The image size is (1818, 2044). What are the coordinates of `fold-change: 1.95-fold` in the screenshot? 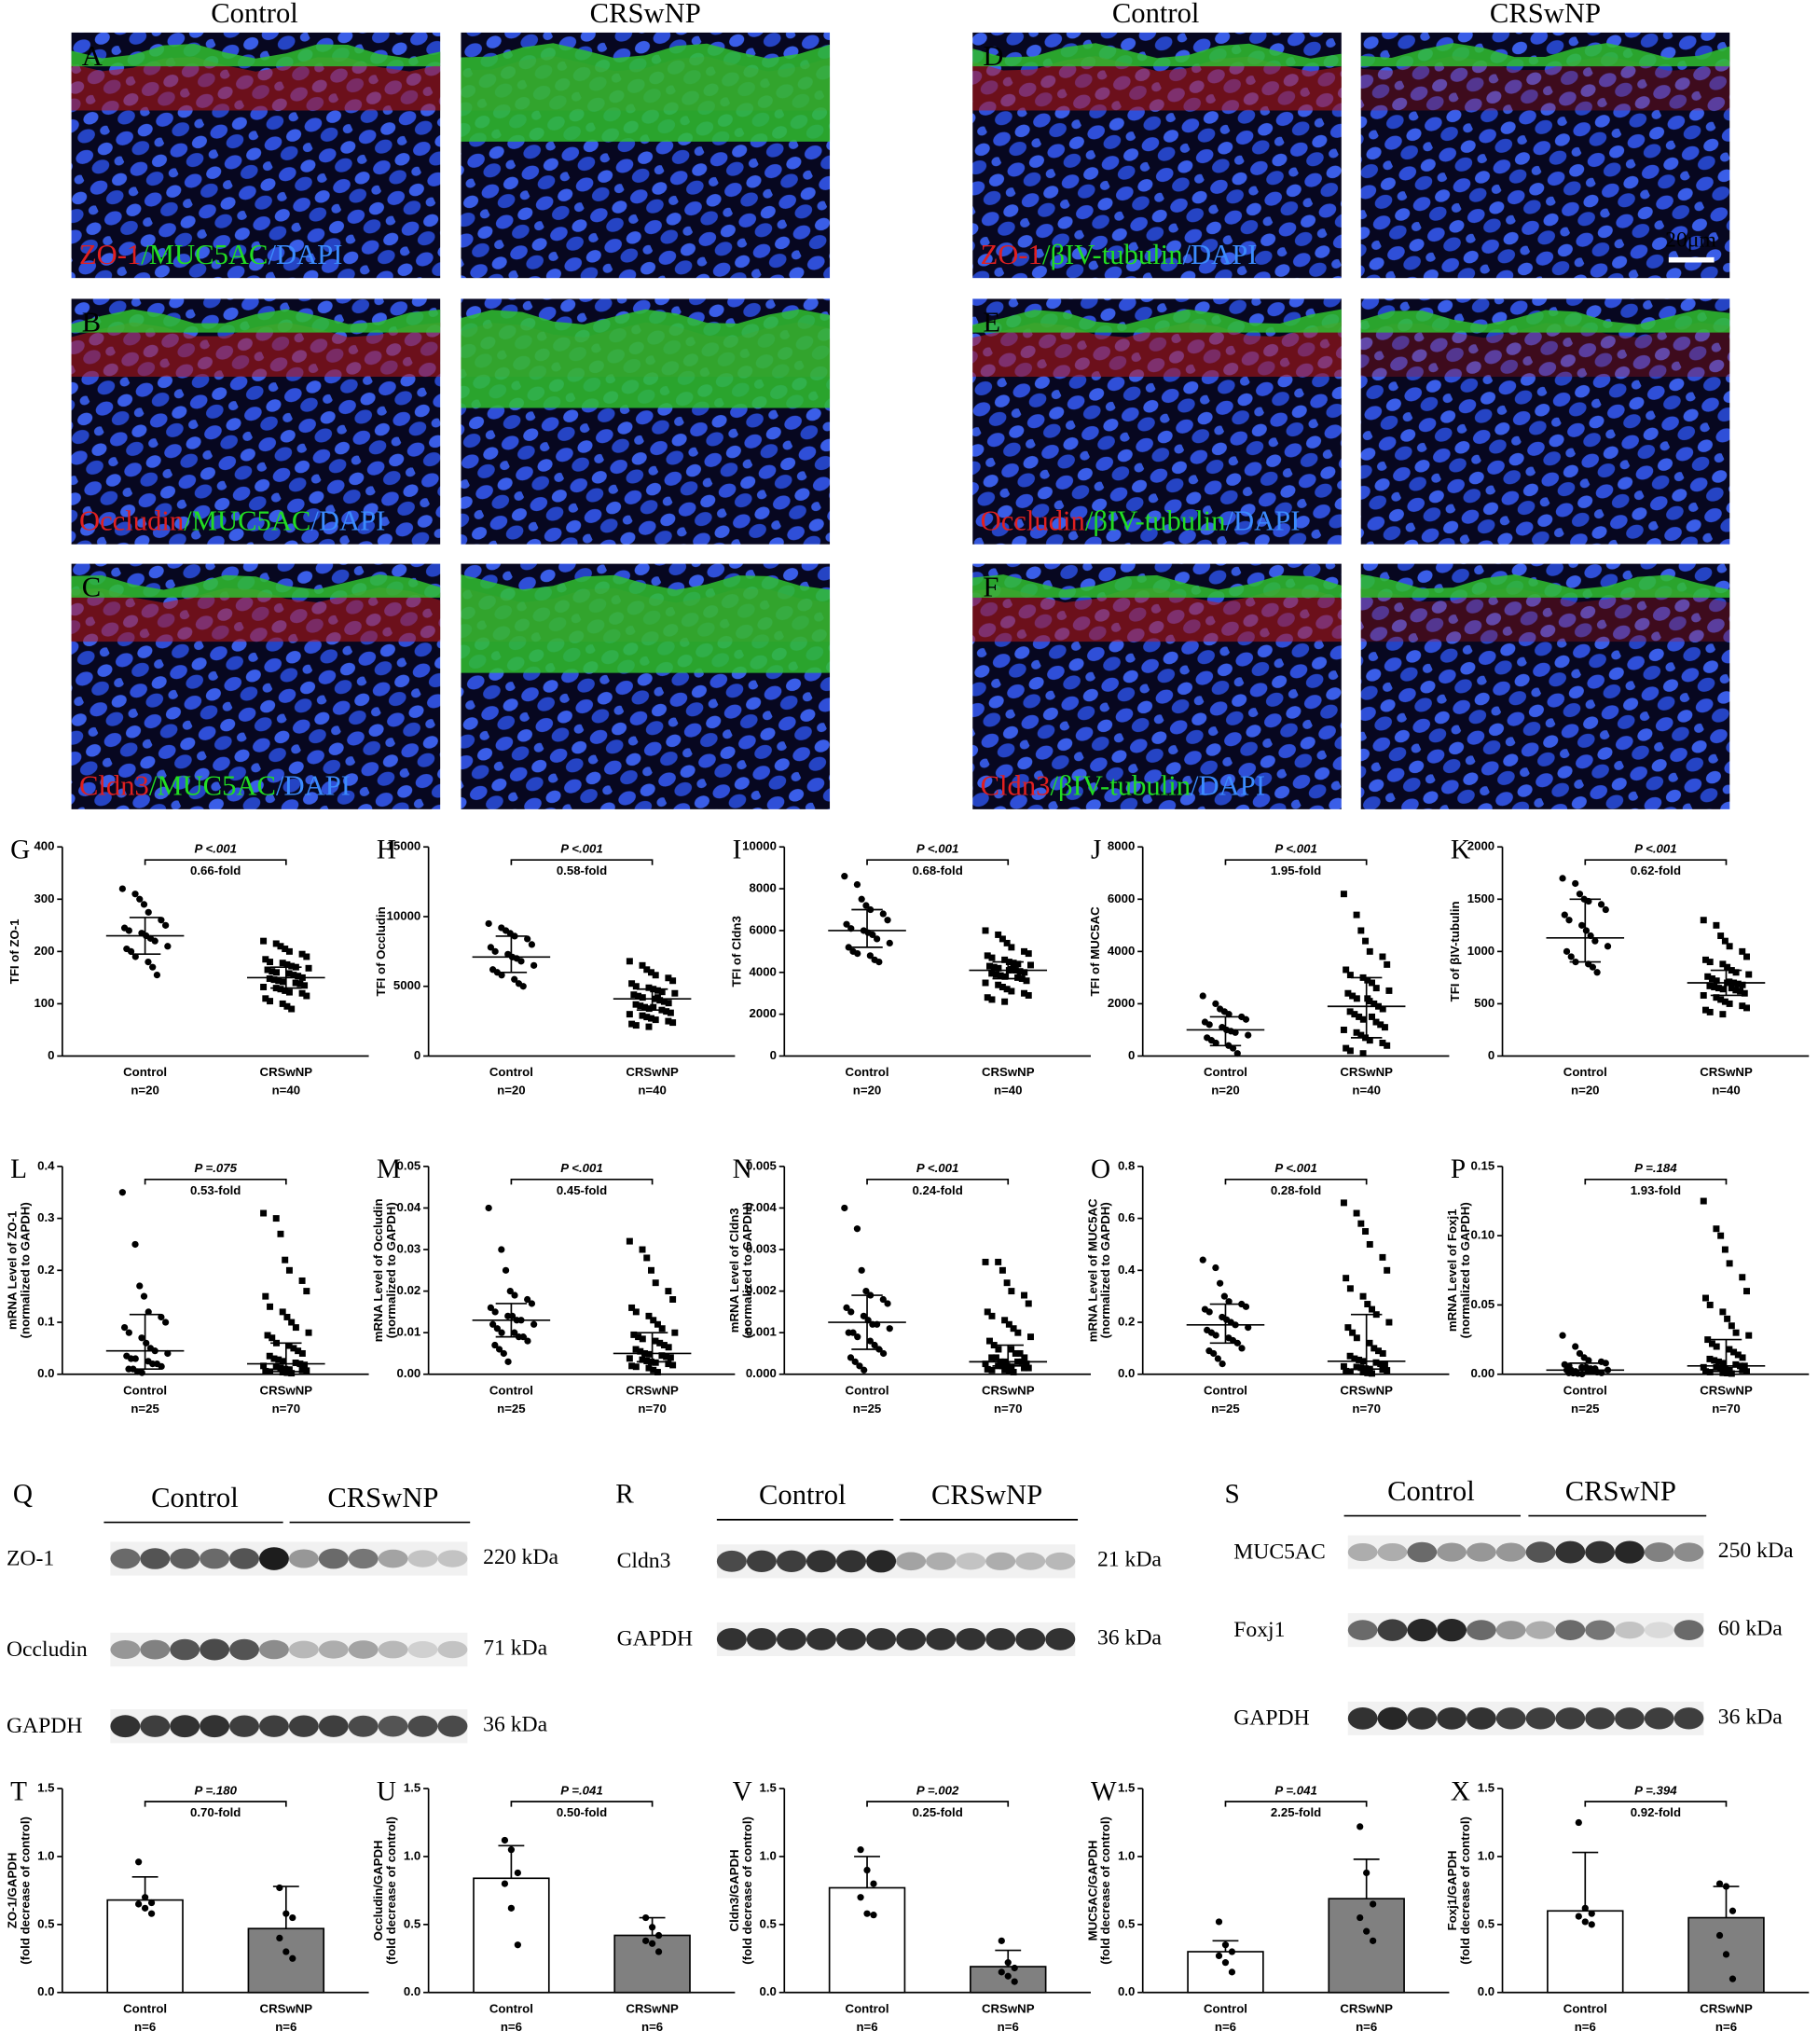 It's located at (1296, 870).